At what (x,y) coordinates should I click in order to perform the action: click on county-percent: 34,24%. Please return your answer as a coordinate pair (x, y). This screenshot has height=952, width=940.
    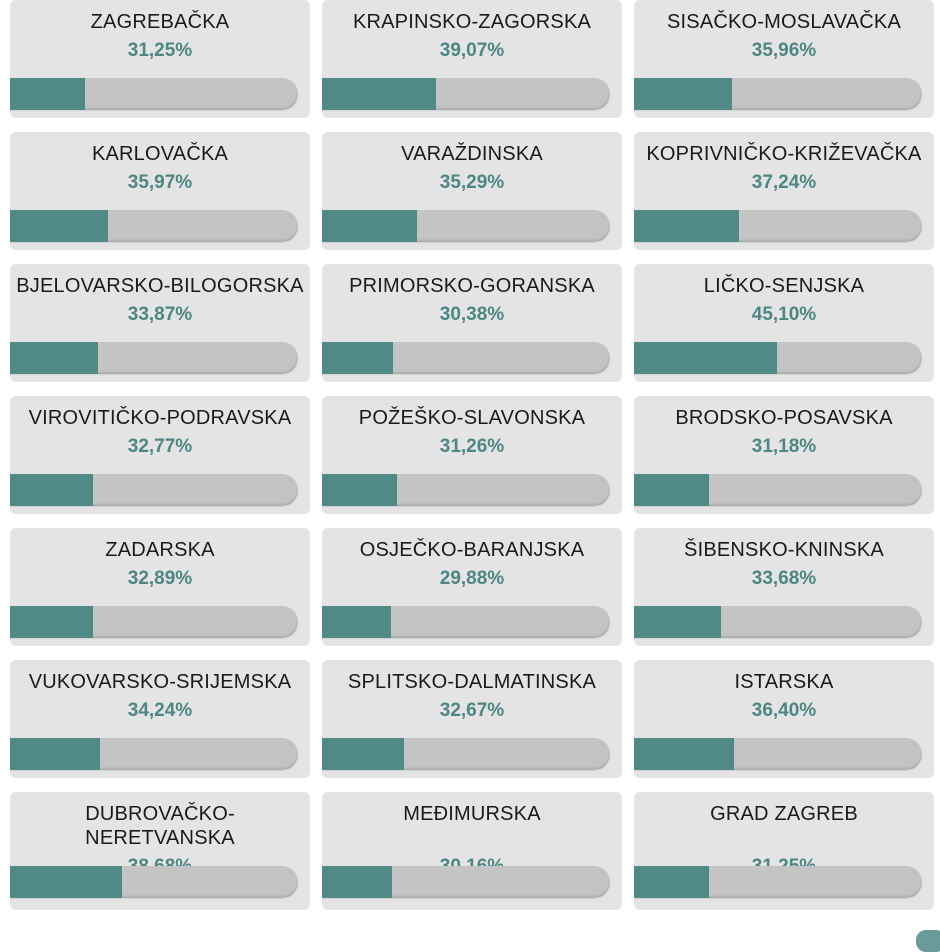
    Looking at the image, I should click on (160, 710).